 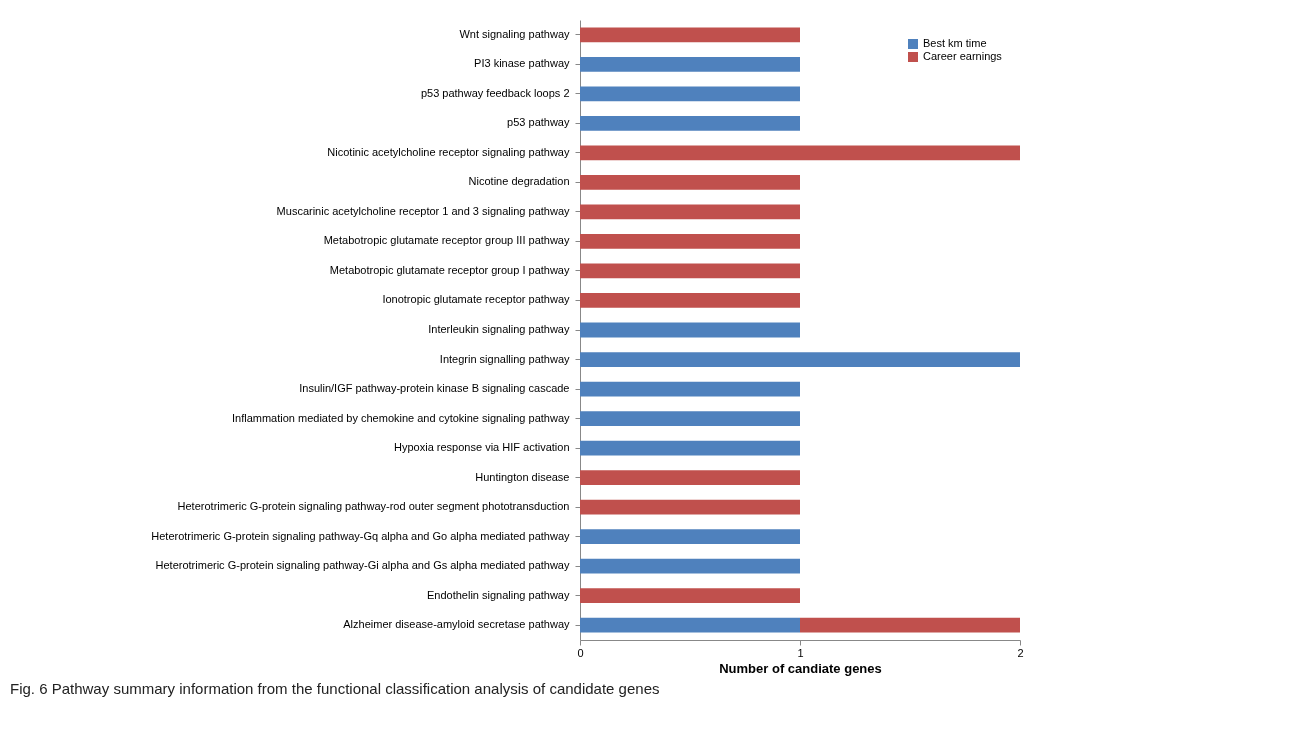 I want to click on y-tick-label: Wnt signaling pathway, so click(x=514, y=33).